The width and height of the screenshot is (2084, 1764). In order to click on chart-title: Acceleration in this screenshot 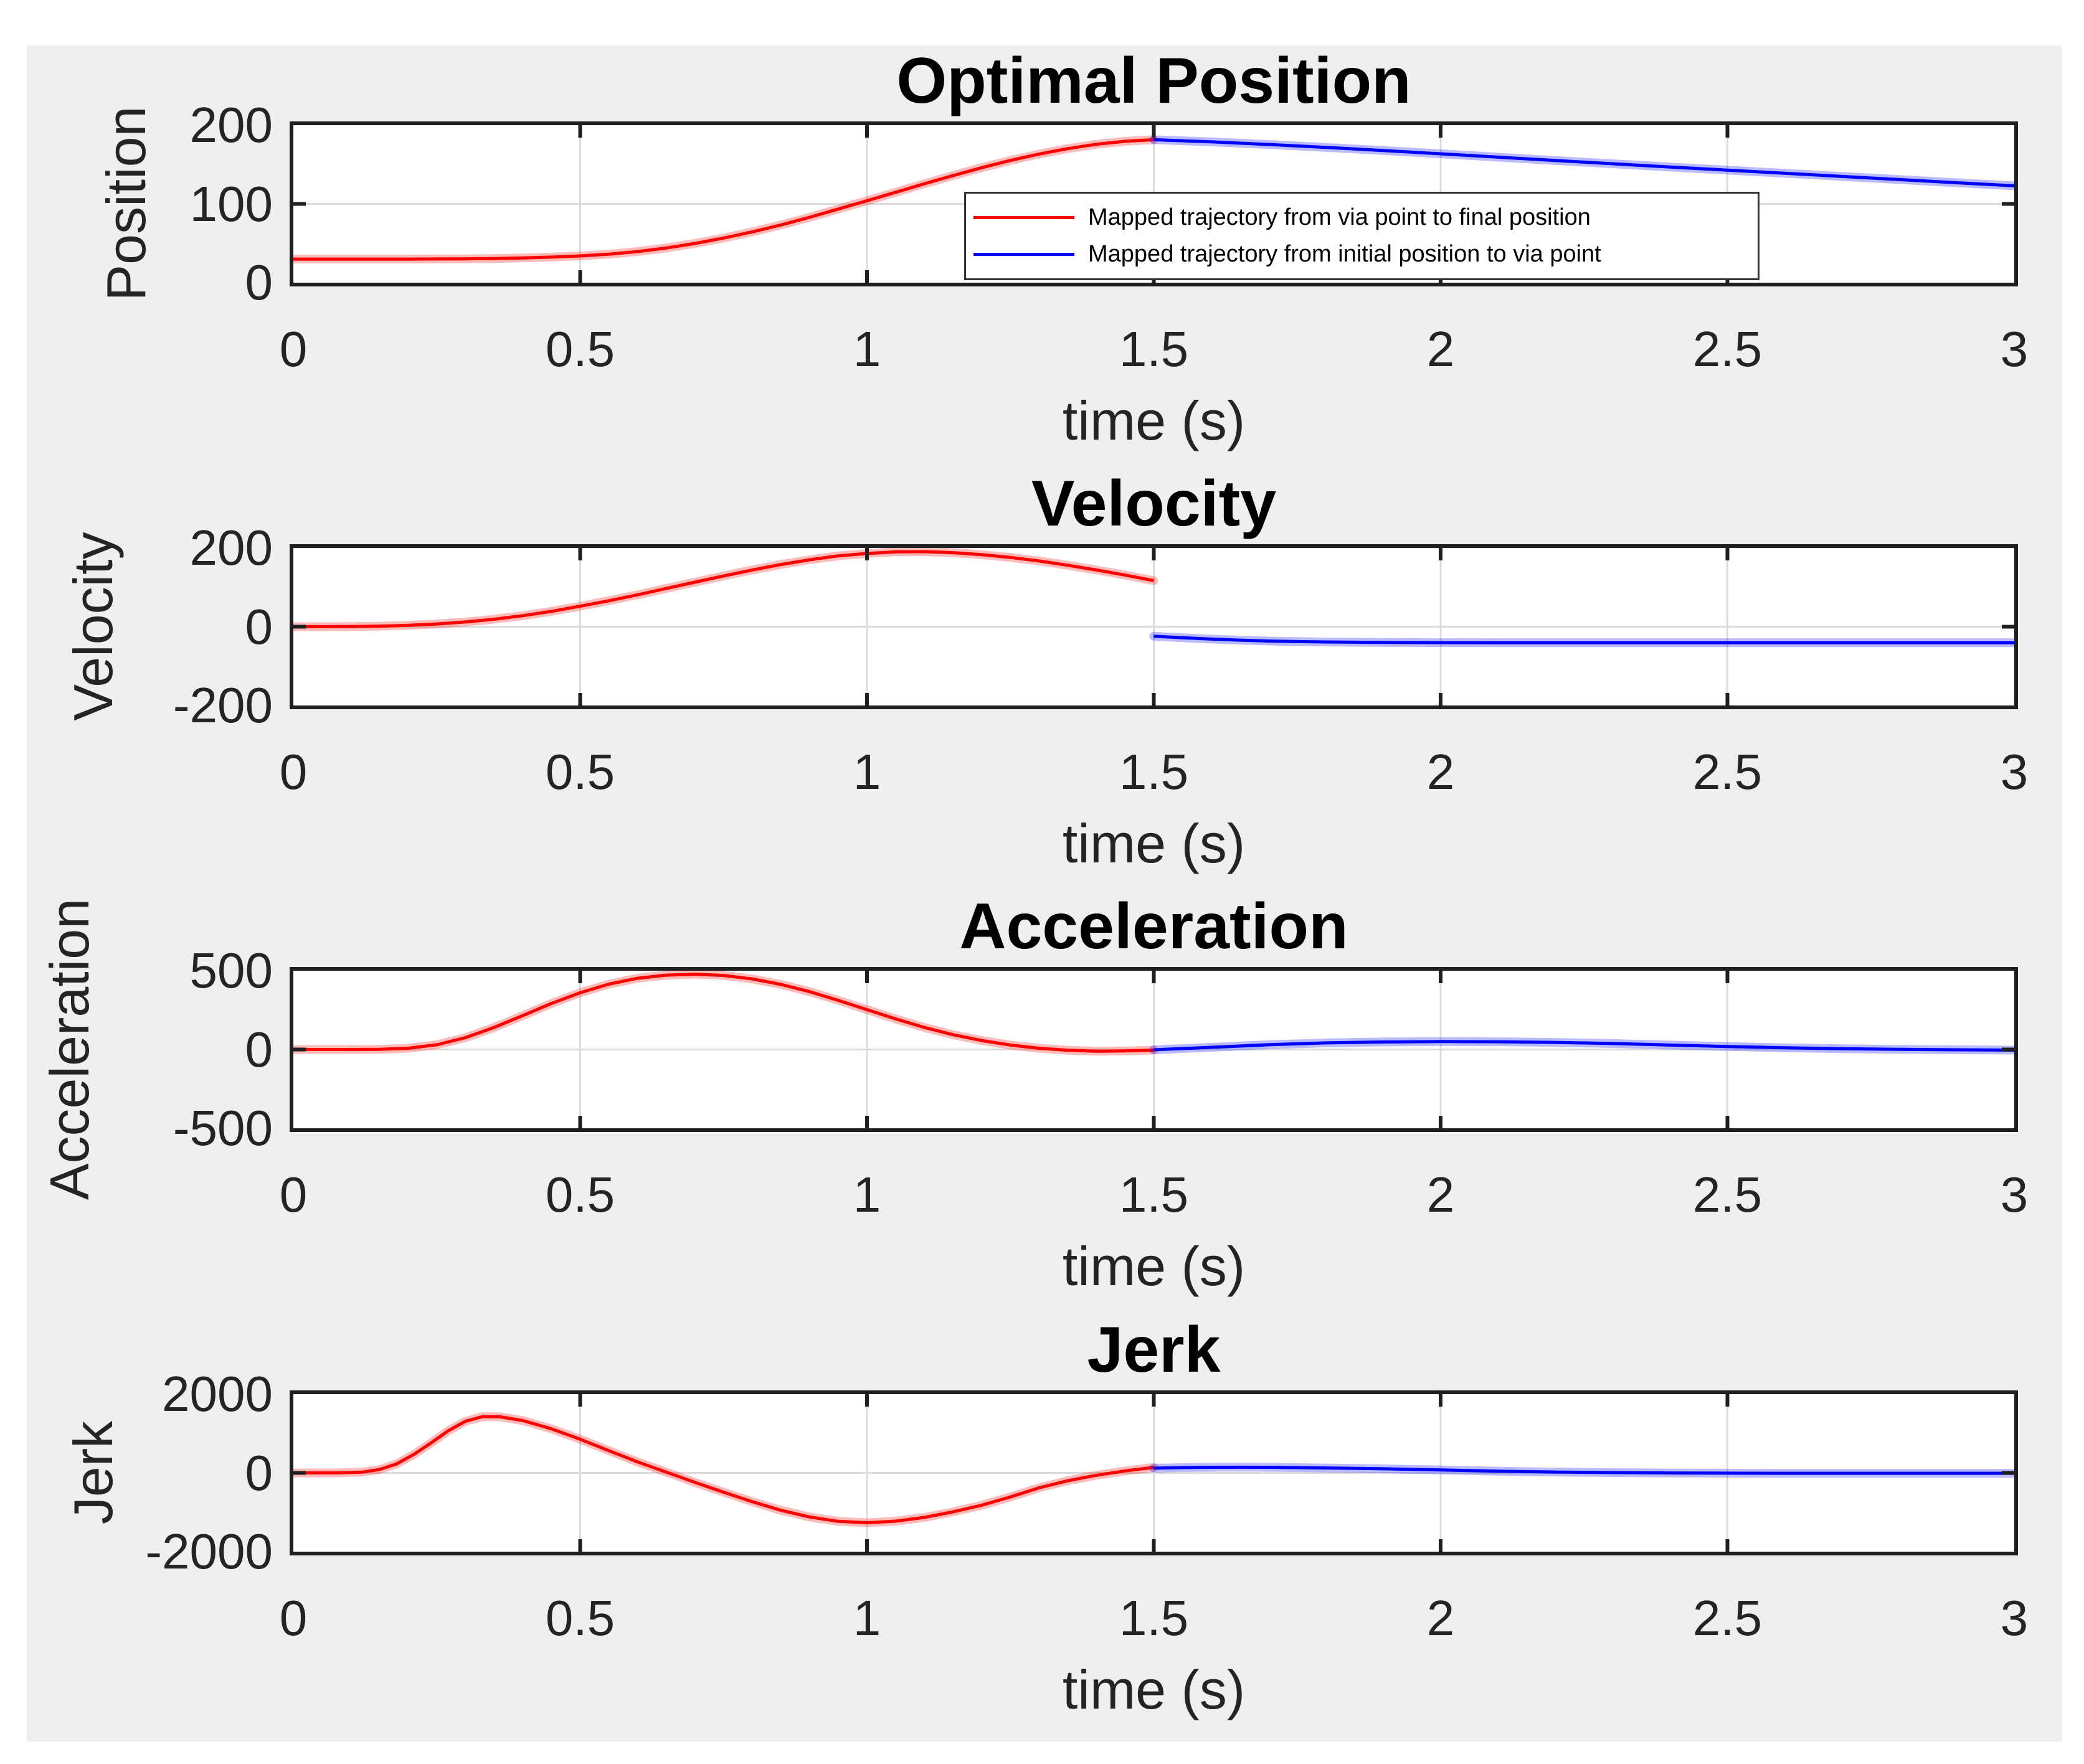, I will do `click(1153, 927)`.